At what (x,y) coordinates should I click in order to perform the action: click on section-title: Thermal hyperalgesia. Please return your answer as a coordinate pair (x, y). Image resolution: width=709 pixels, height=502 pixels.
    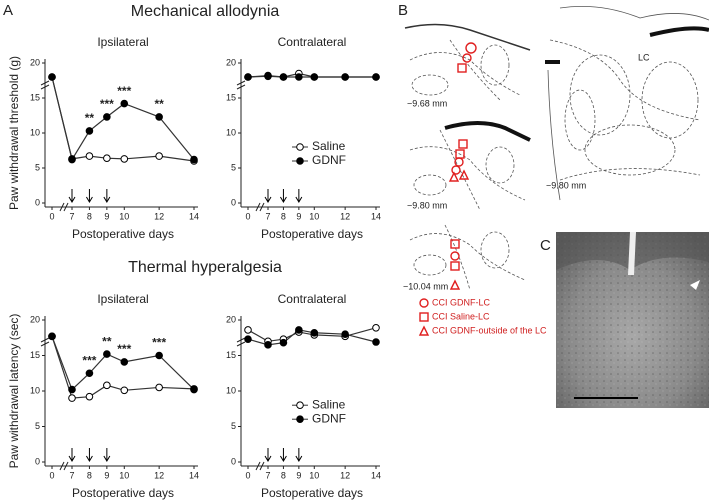
    Looking at the image, I should click on (205, 267).